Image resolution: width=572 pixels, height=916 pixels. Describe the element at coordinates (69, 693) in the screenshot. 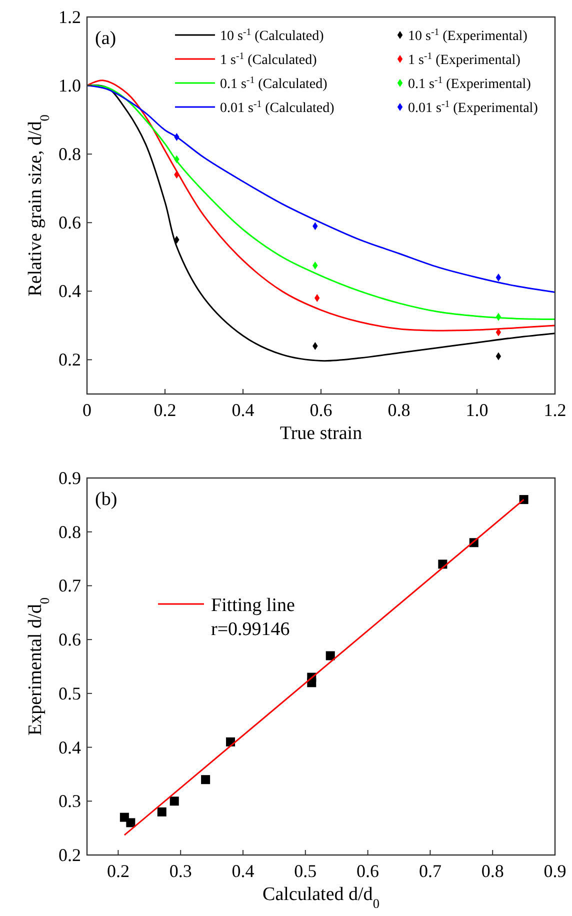

I see `y-tick-label: 0.5` at that location.